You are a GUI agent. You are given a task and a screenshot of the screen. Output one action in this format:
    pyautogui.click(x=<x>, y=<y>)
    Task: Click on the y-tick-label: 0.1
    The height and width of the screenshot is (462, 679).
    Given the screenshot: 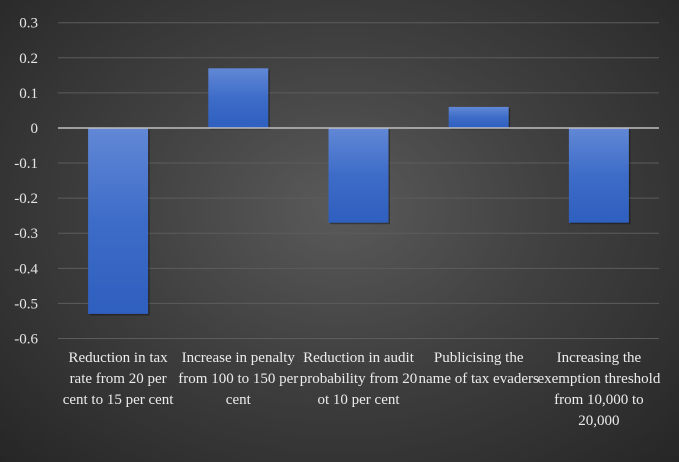 What is the action you would take?
    pyautogui.click(x=28, y=94)
    